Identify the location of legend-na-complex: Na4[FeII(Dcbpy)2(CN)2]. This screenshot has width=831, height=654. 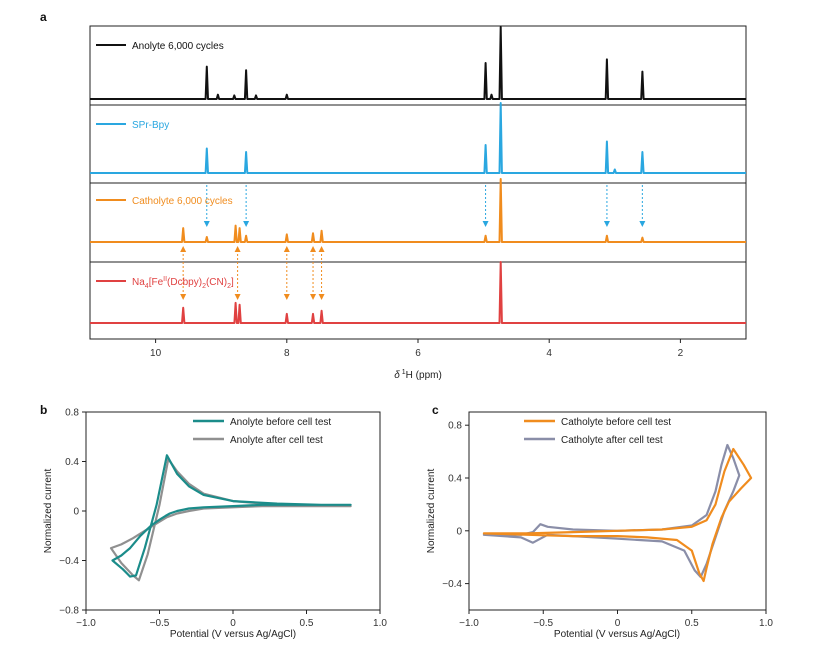
(183, 283).